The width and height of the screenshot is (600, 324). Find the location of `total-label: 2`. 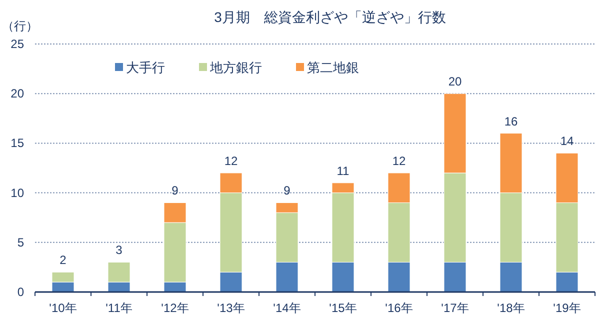

total-label: 2 is located at coordinates (63, 260).